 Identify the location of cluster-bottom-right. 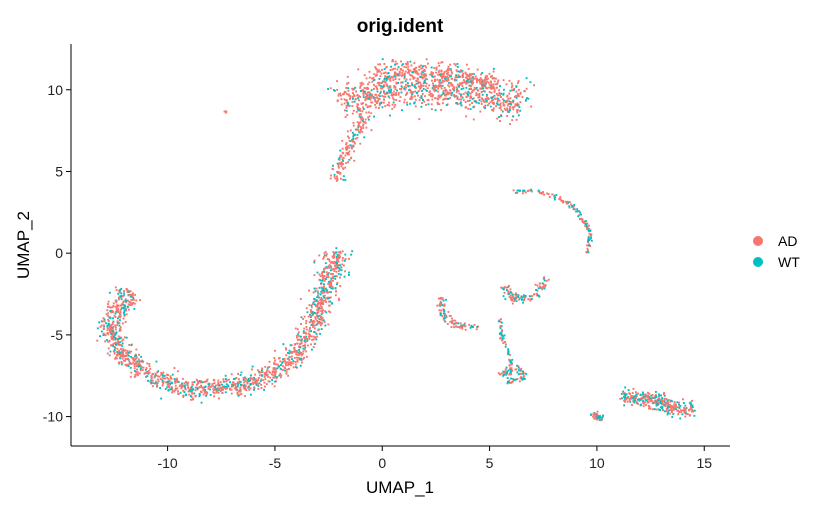
(657, 403).